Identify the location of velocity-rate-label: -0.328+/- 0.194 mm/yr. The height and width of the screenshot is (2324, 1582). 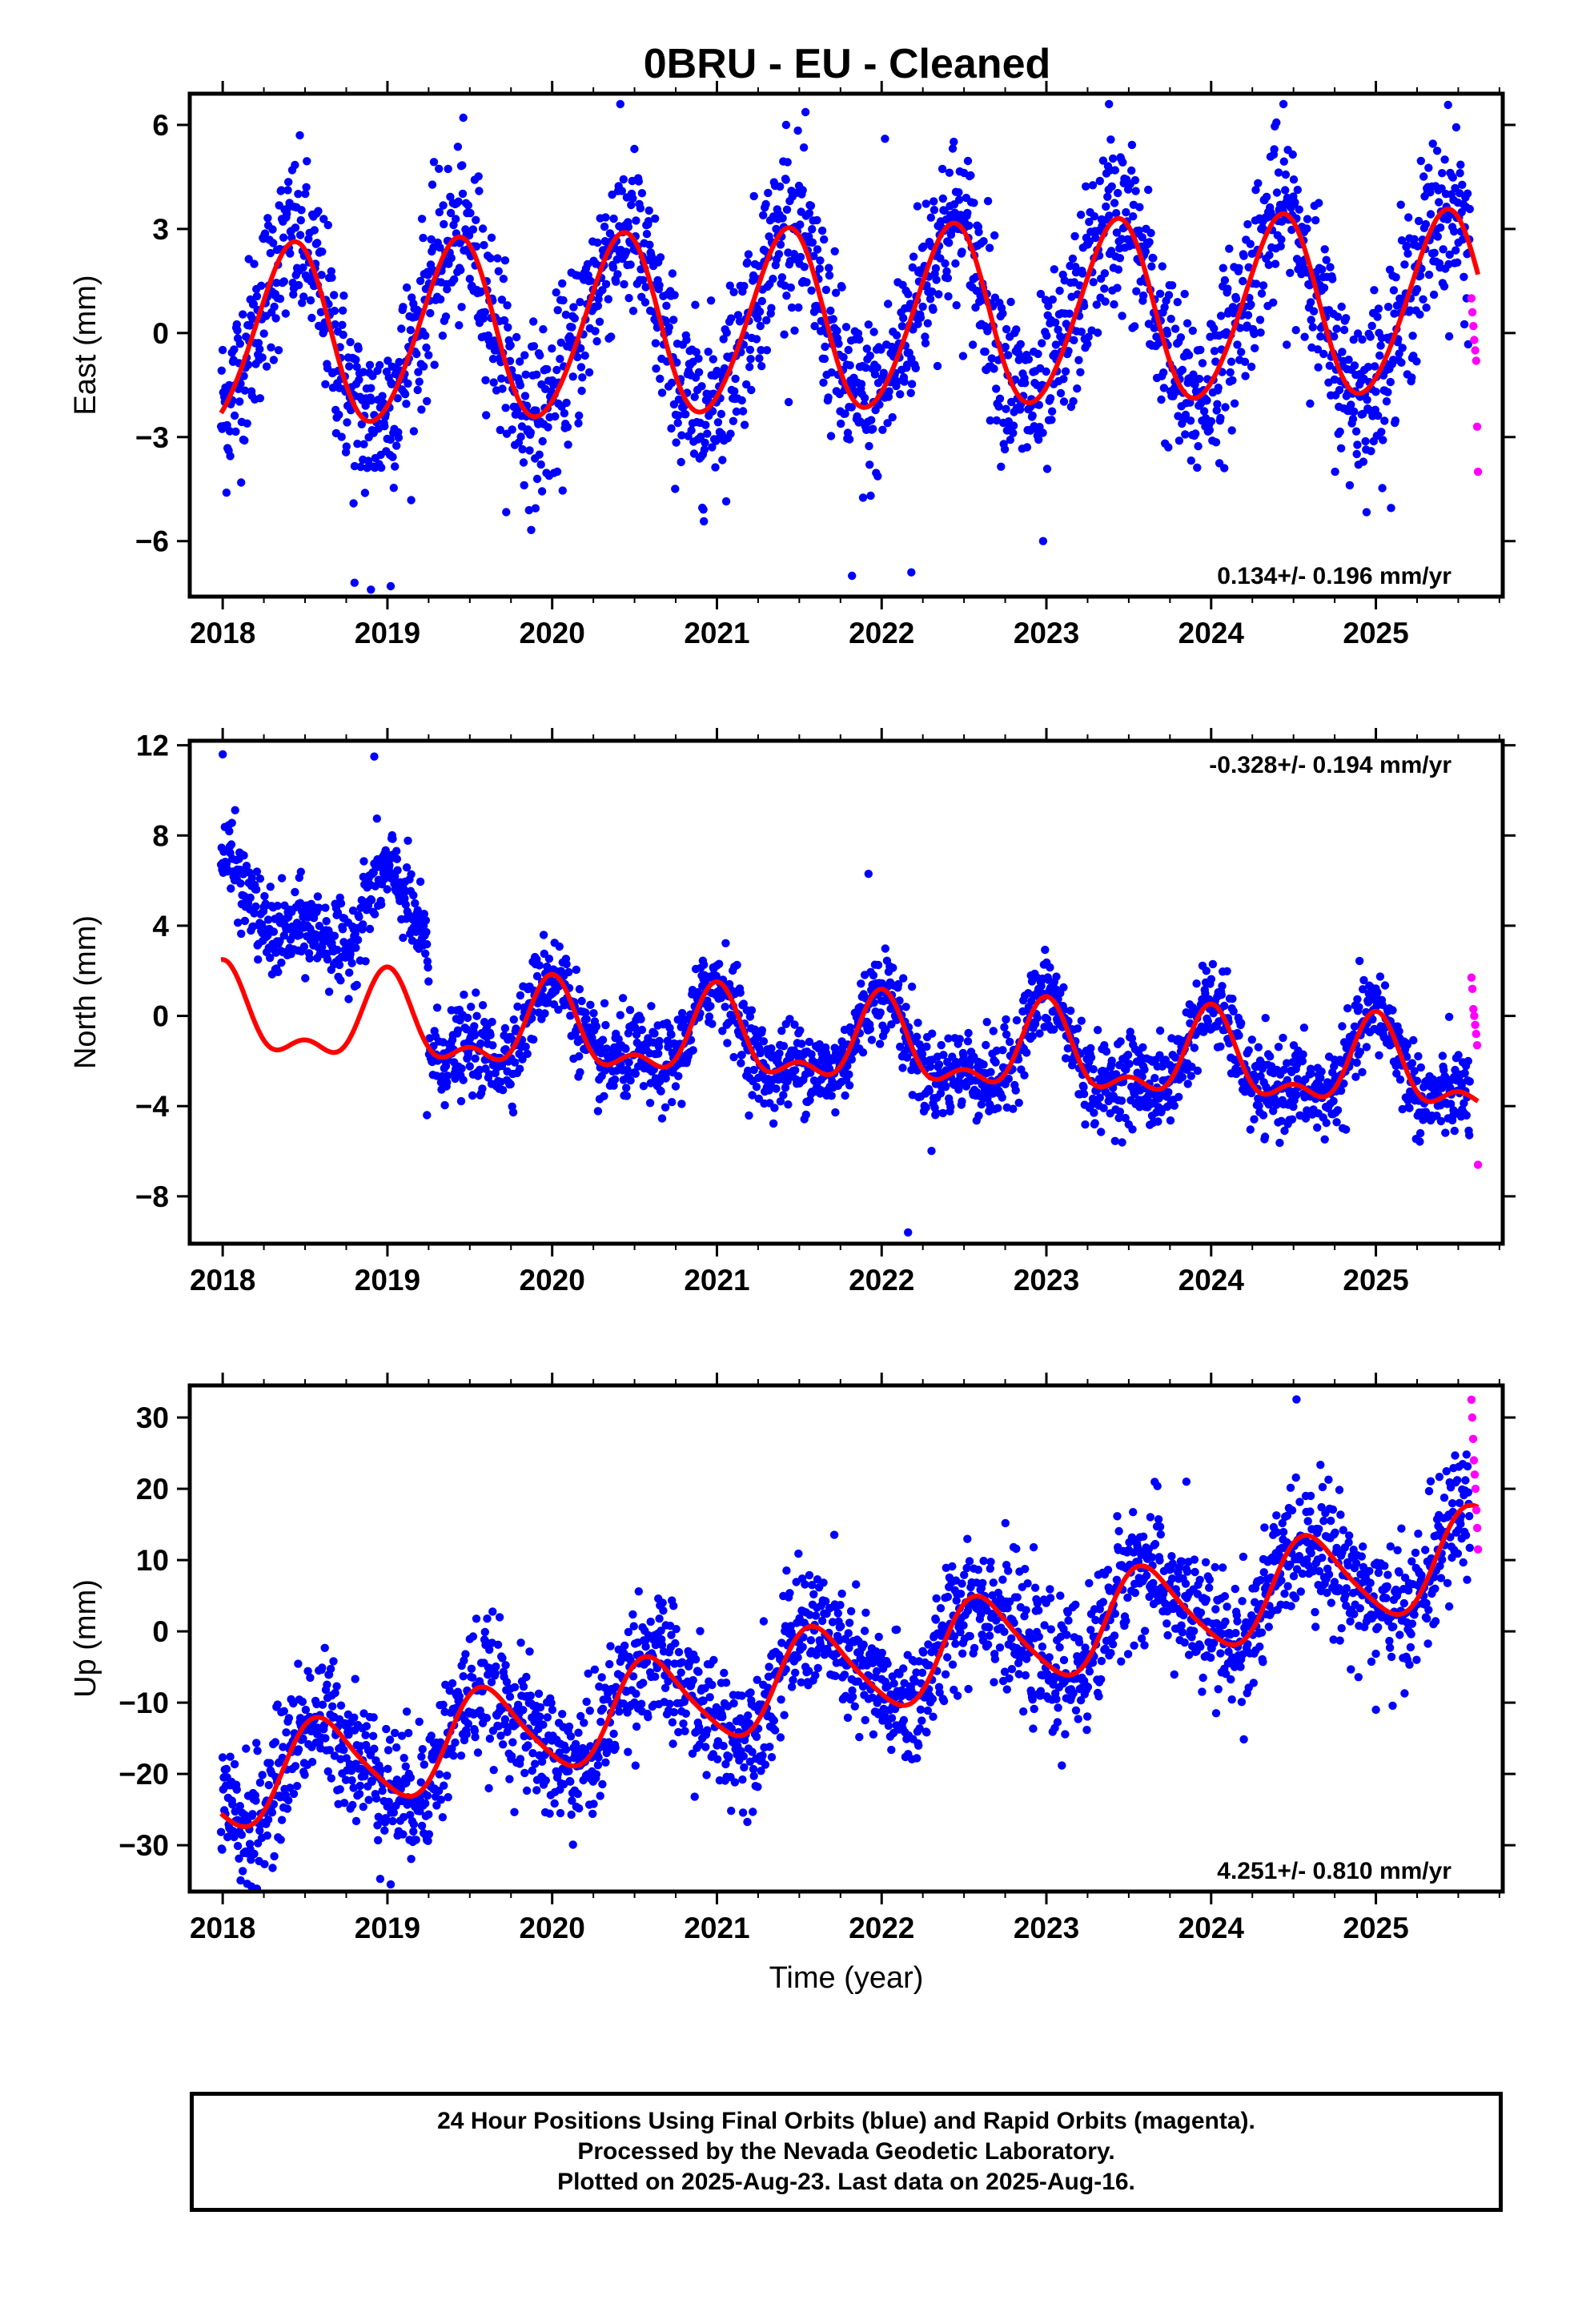
(1330, 765).